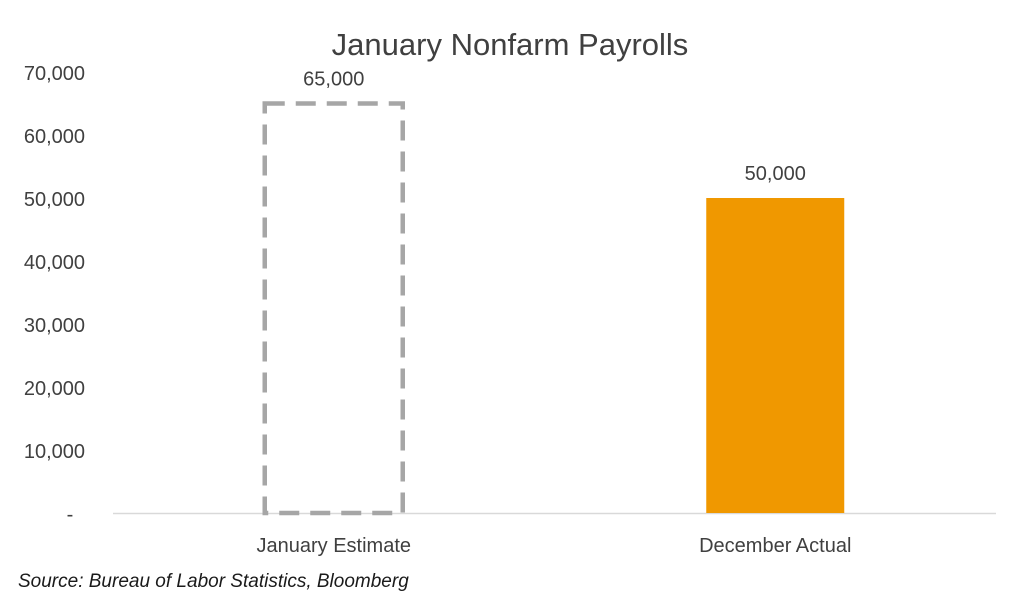 This screenshot has width=1024, height=597. Describe the element at coordinates (554, 127) in the screenshot. I see `data-labels: 65,000 50,000` at that location.